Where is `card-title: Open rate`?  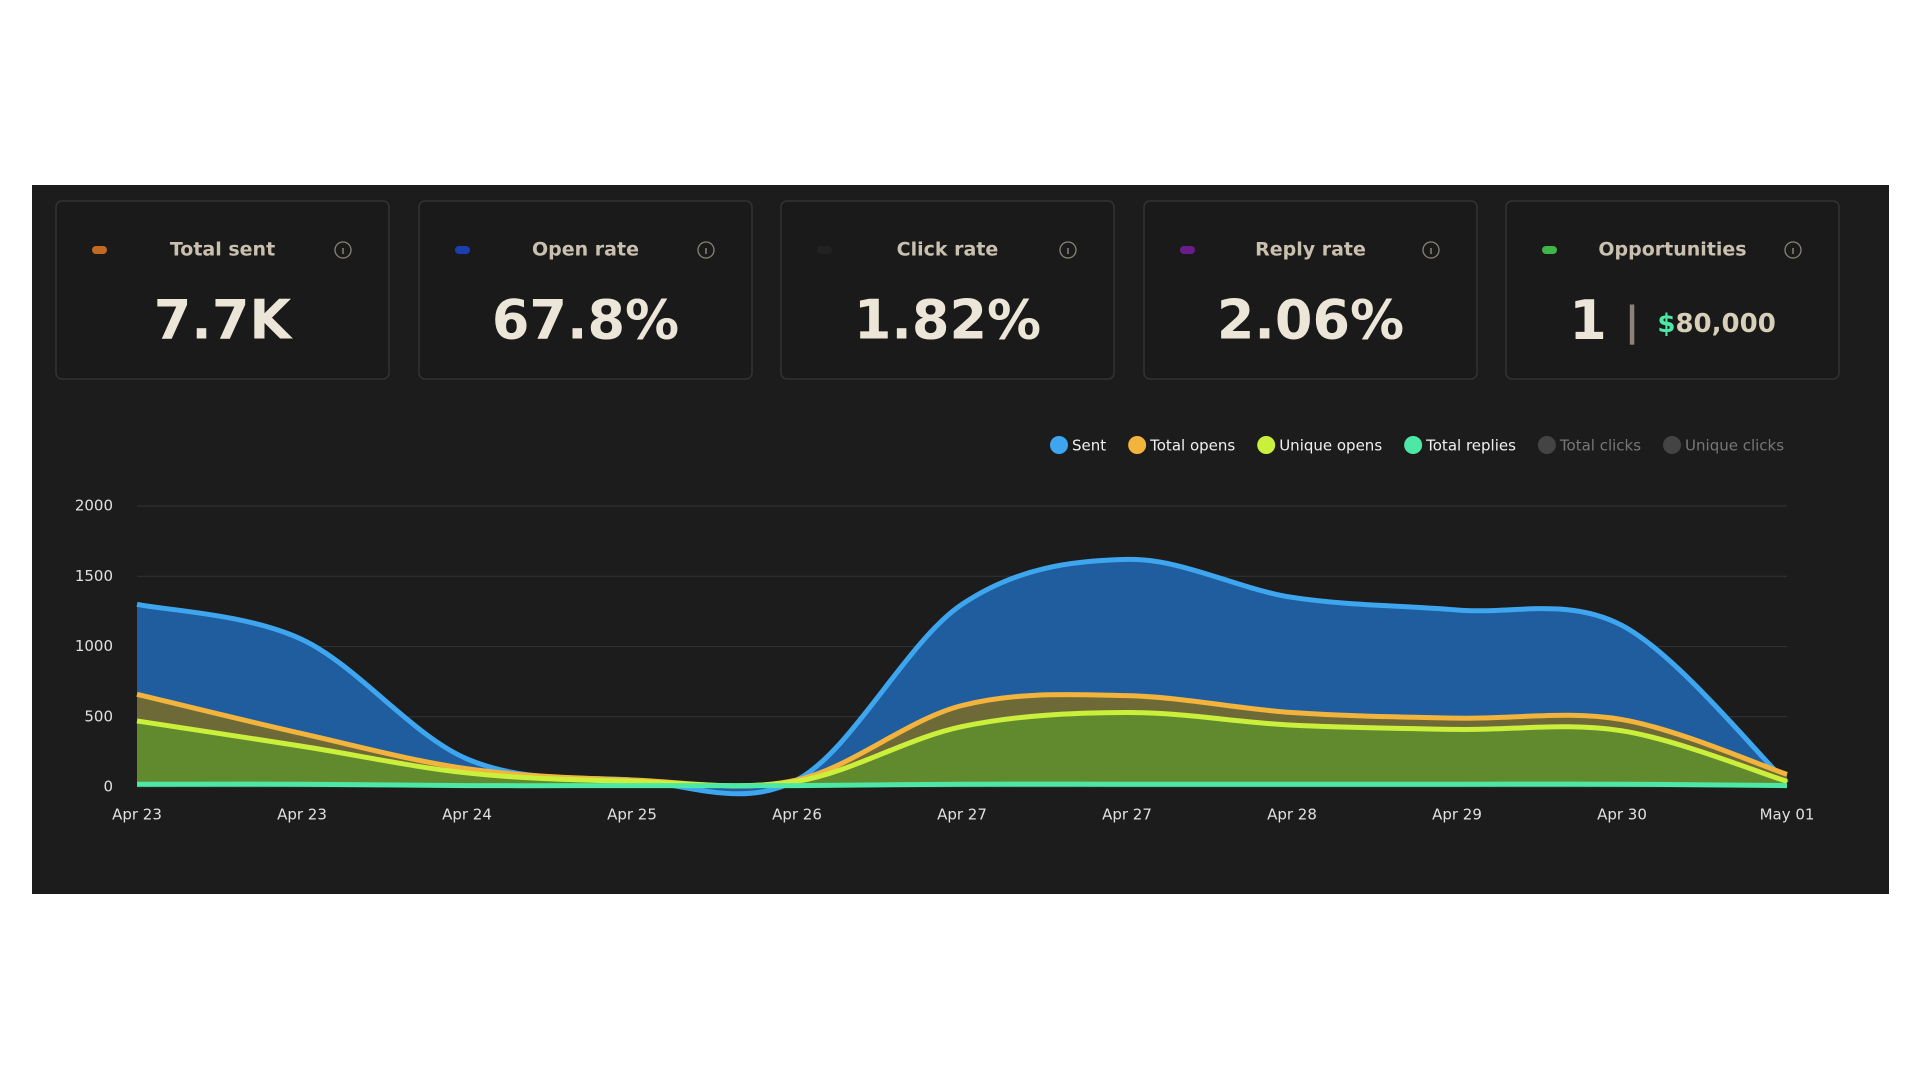
card-title: Open rate is located at coordinates (585, 250).